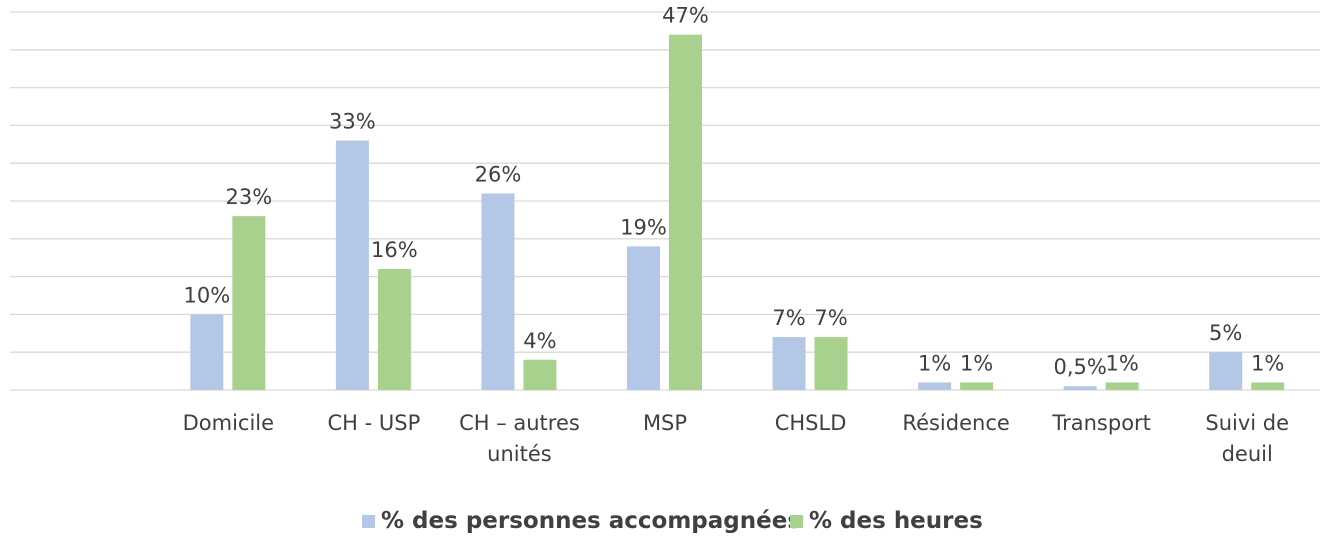 Image resolution: width=1320 pixels, height=539 pixels. I want to click on x-tick-label: Transport, so click(1101, 423).